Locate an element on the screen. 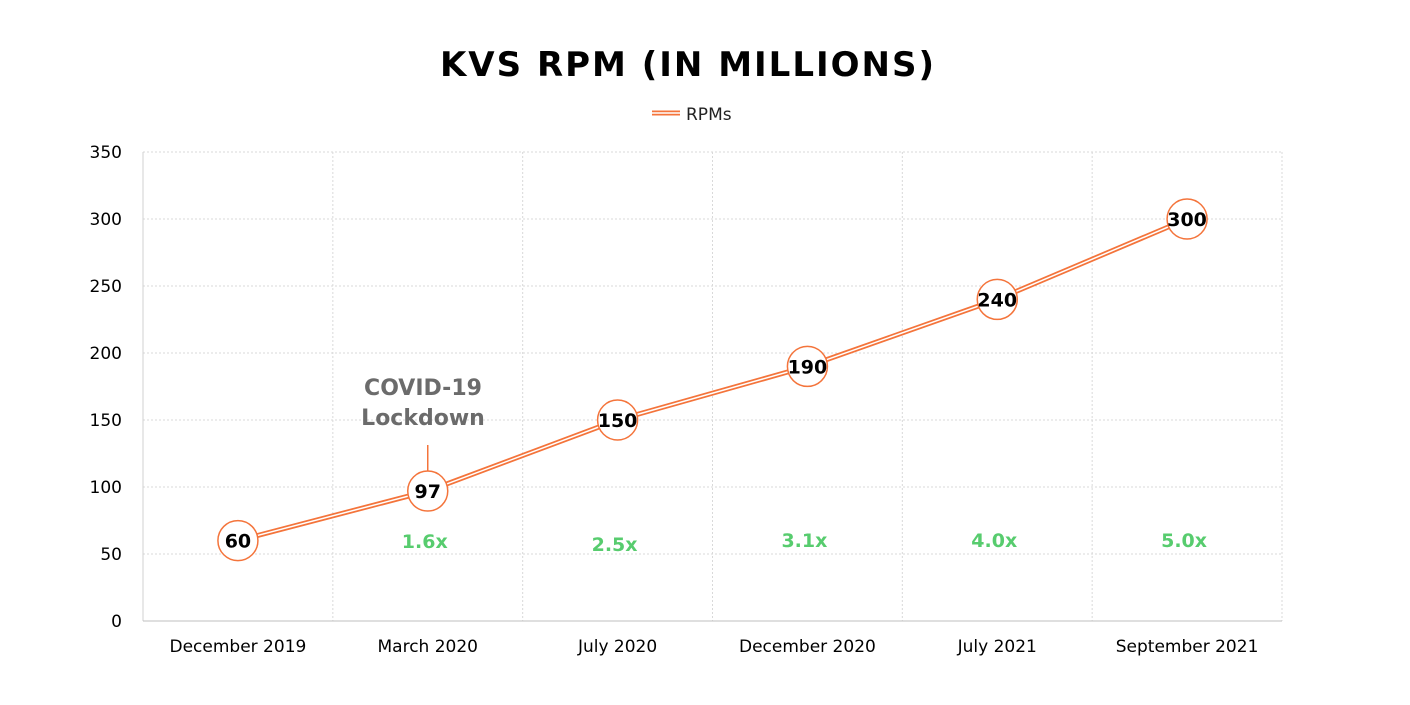  covid-annotation: COVID-19 Lockdown is located at coordinates (423, 424).